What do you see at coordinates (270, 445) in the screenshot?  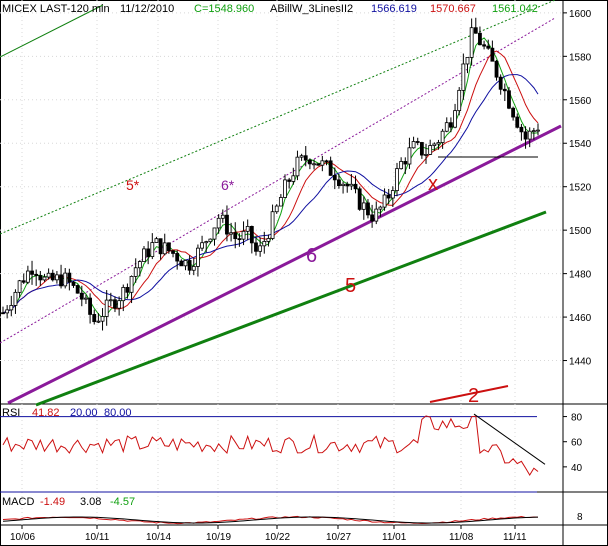 I see `rsi-line-path` at bounding box center [270, 445].